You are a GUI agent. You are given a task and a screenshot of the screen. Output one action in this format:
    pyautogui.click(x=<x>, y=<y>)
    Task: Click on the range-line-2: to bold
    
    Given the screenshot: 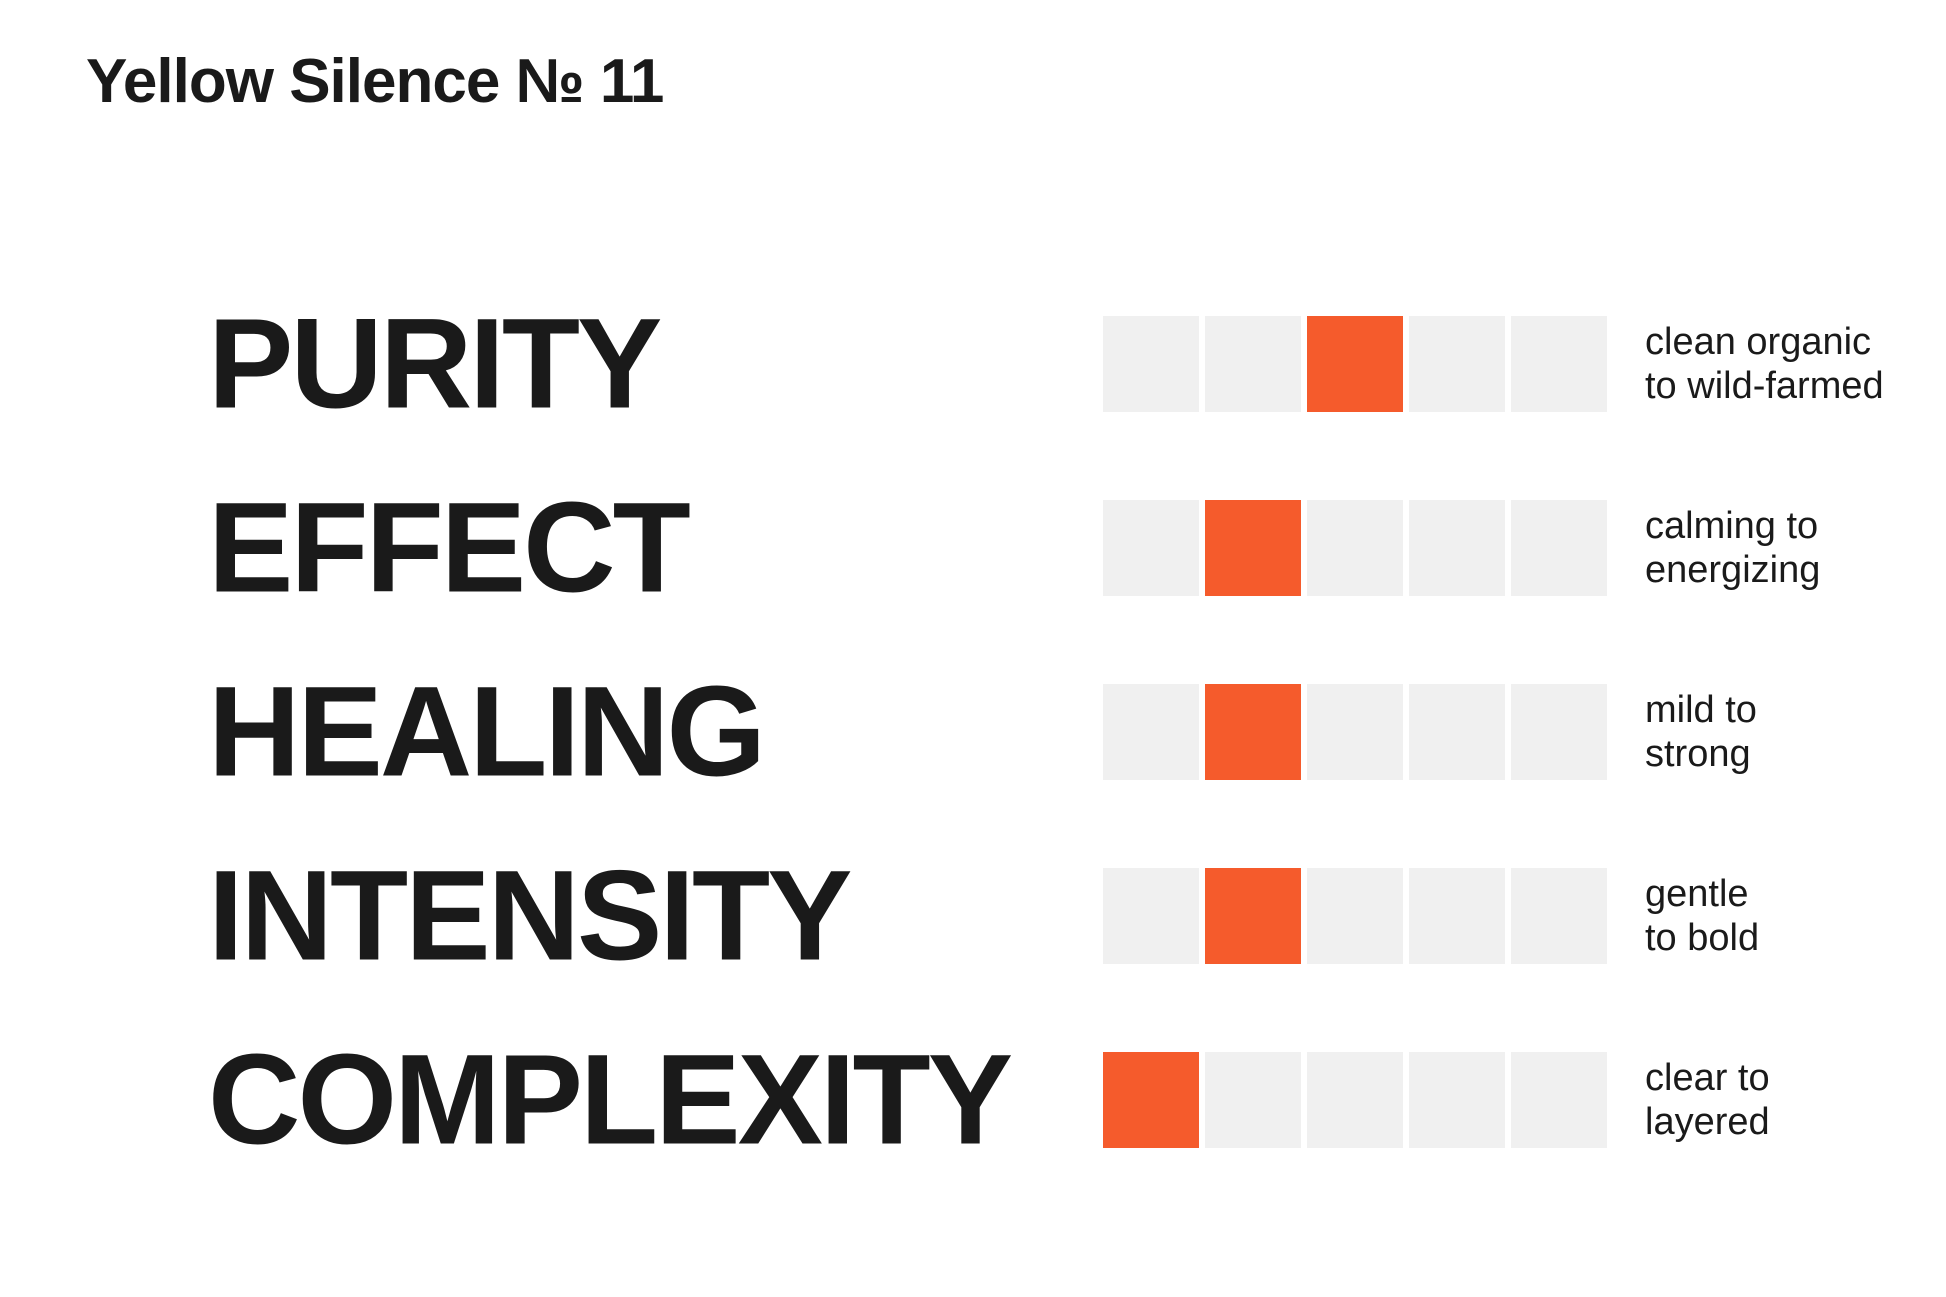 What is the action you would take?
    pyautogui.click(x=1702, y=938)
    